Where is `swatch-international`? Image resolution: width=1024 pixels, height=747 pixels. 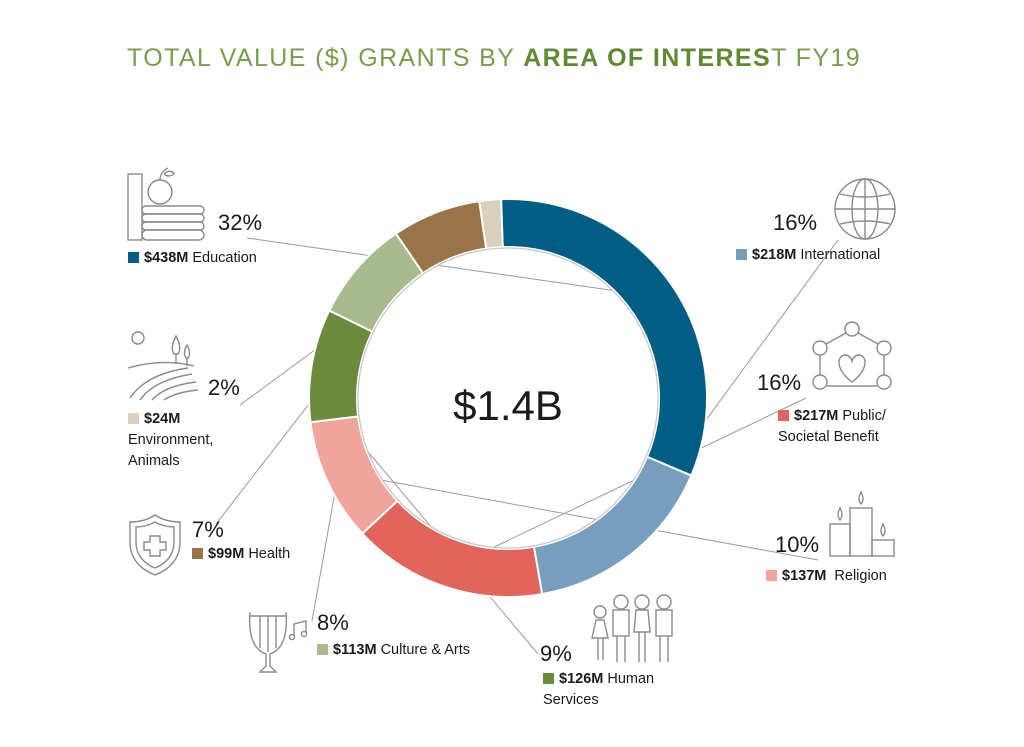 swatch-international is located at coordinates (741, 254).